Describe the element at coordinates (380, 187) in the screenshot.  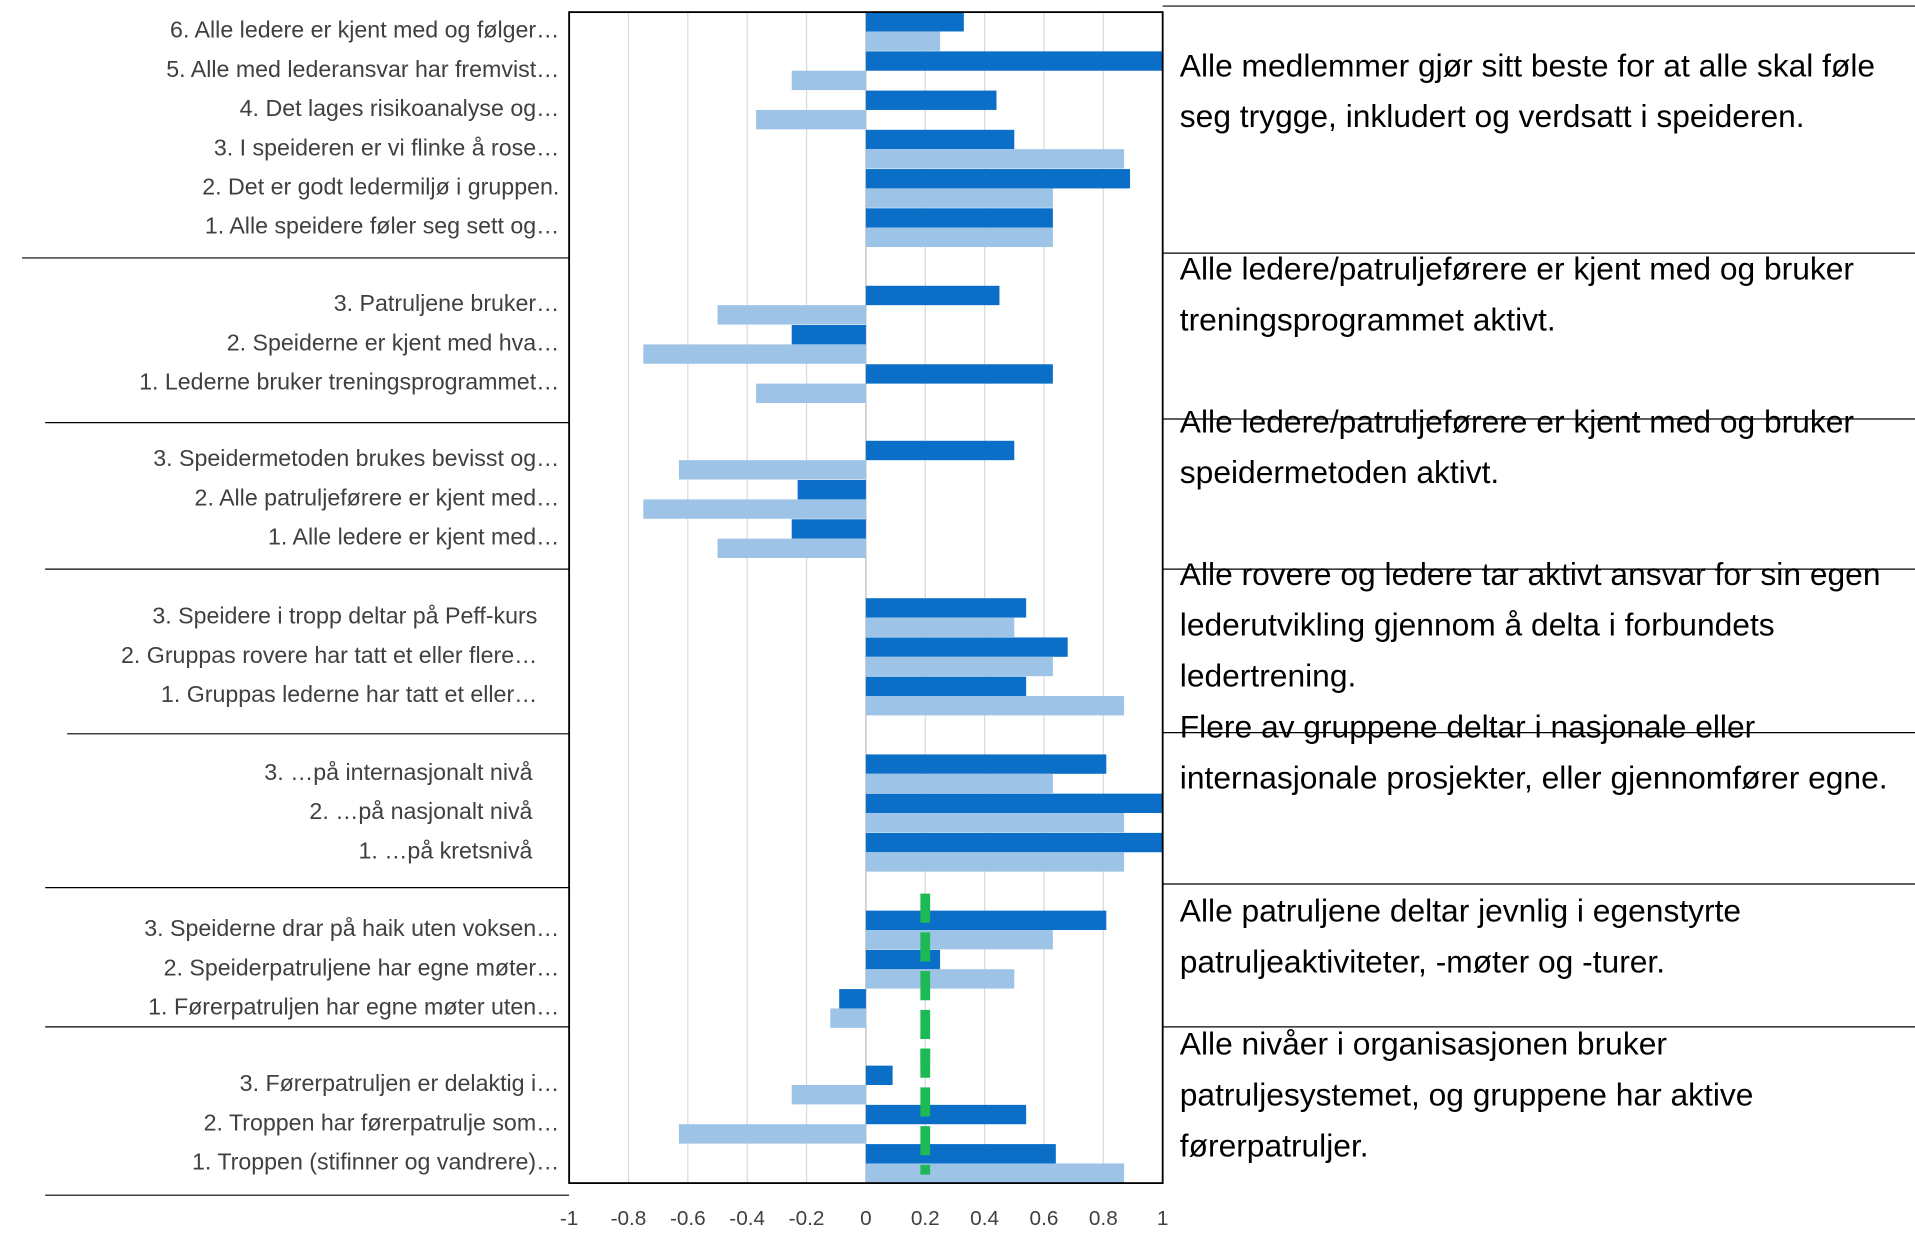
I see `category-label: 2. Det er godt ledermiljø i gruppen.` at that location.